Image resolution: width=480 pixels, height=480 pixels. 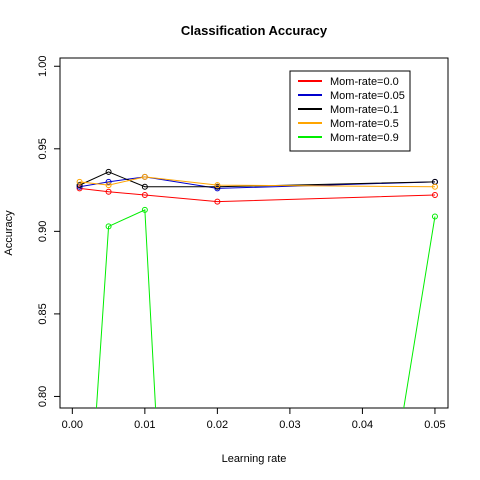 I want to click on y-tick-label: 0.85, so click(x=43, y=313).